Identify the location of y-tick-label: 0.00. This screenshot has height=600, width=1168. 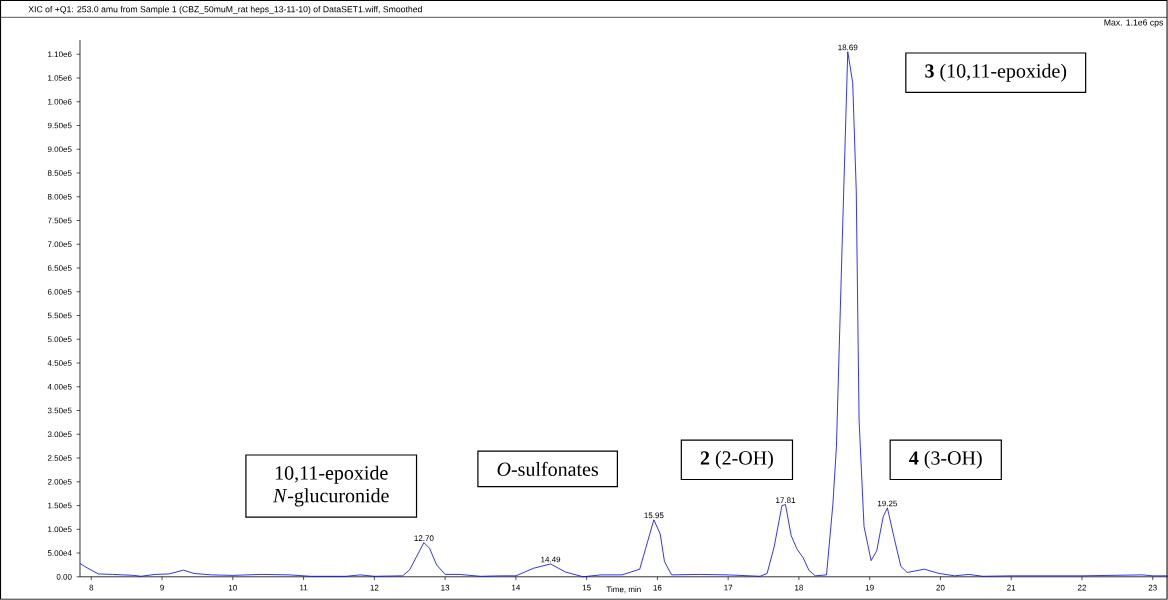
(64, 577).